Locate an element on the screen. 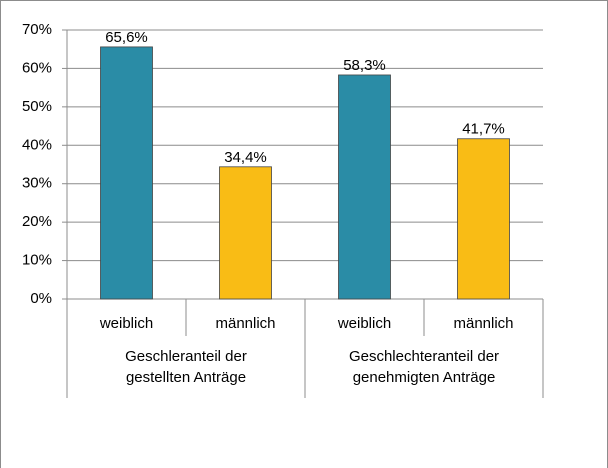 Image resolution: width=608 pixels, height=468 pixels. y-tick-label: 60% is located at coordinates (37, 67).